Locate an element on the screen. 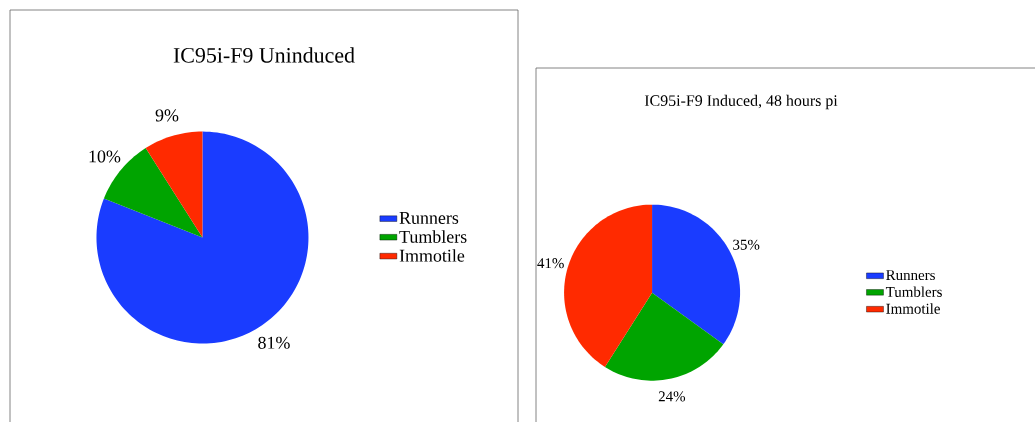  chart-title: IC95i-F9 Induced, 48 hours pi is located at coordinates (741, 102).